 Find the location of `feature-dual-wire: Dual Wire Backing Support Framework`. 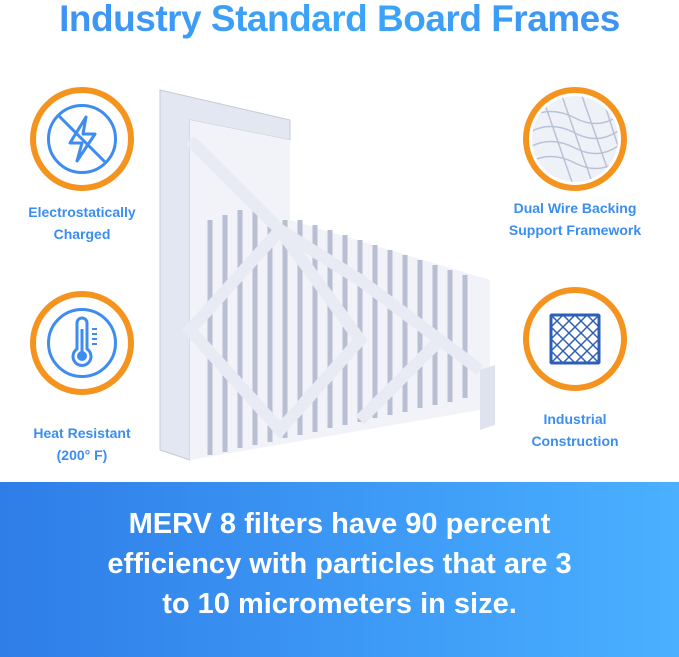

feature-dual-wire: Dual Wire Backing Support Framework is located at coordinates (575, 164).